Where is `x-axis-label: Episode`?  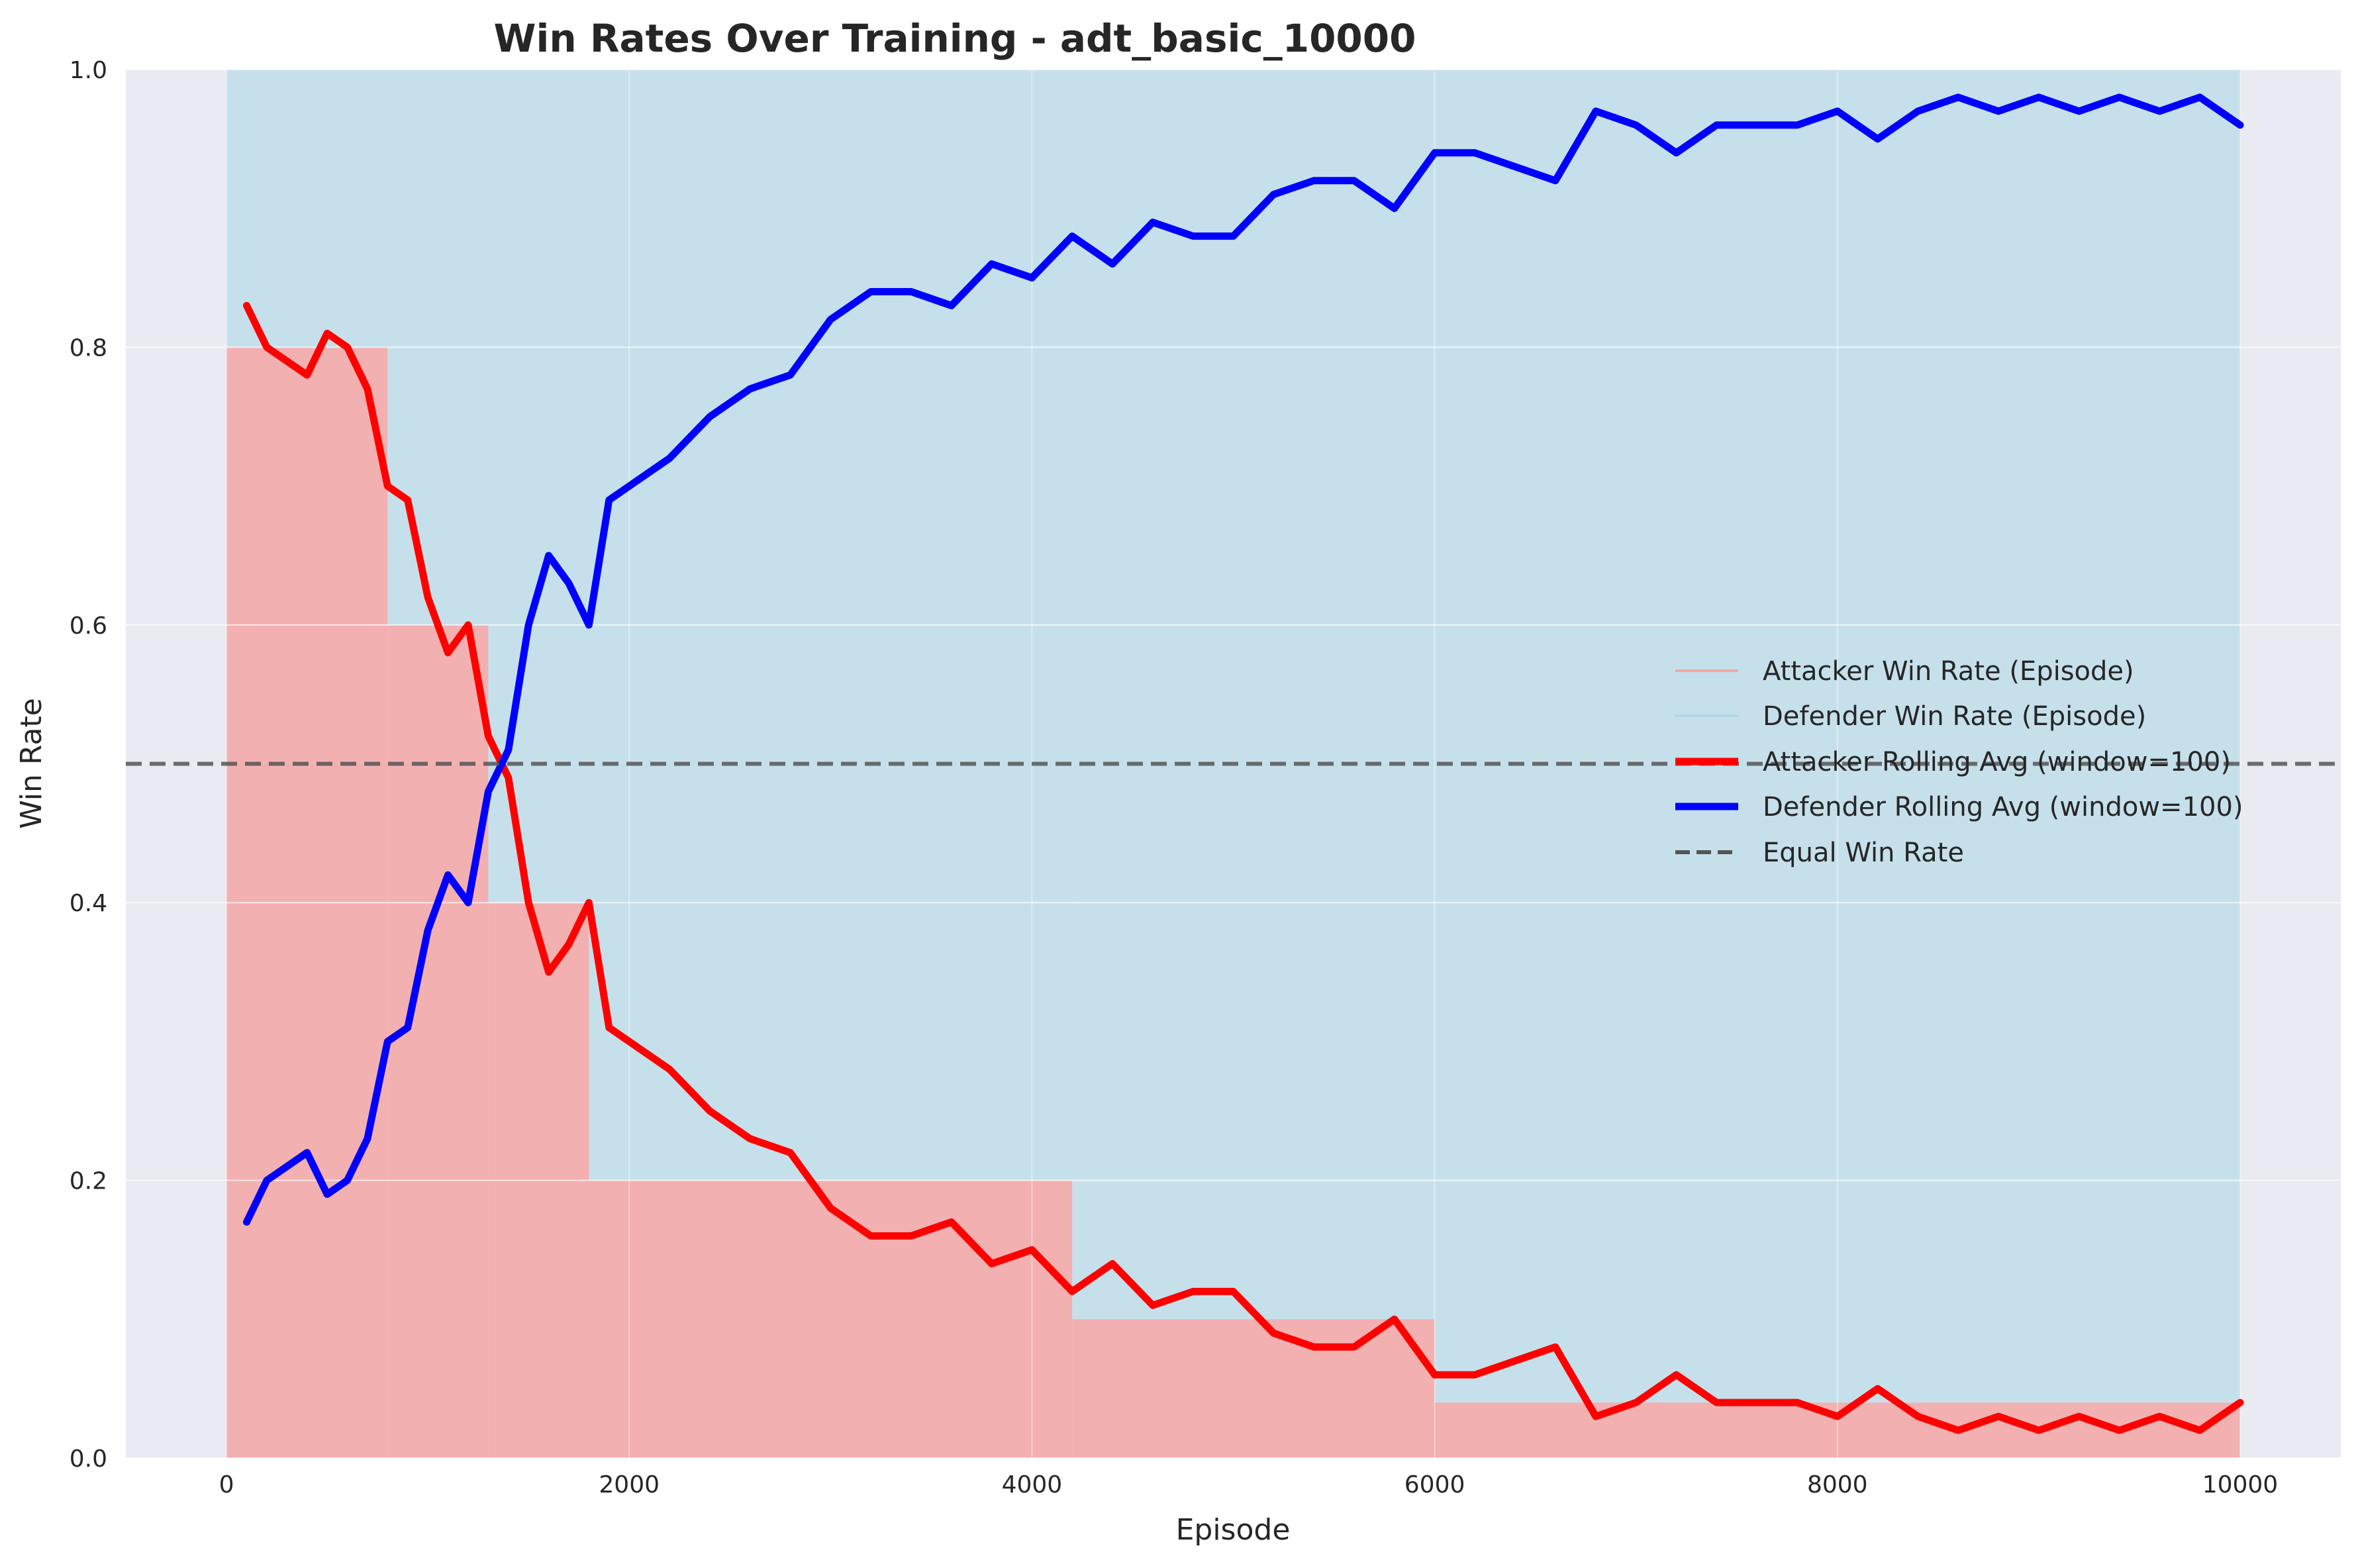 x-axis-label: Episode is located at coordinates (1233, 1530).